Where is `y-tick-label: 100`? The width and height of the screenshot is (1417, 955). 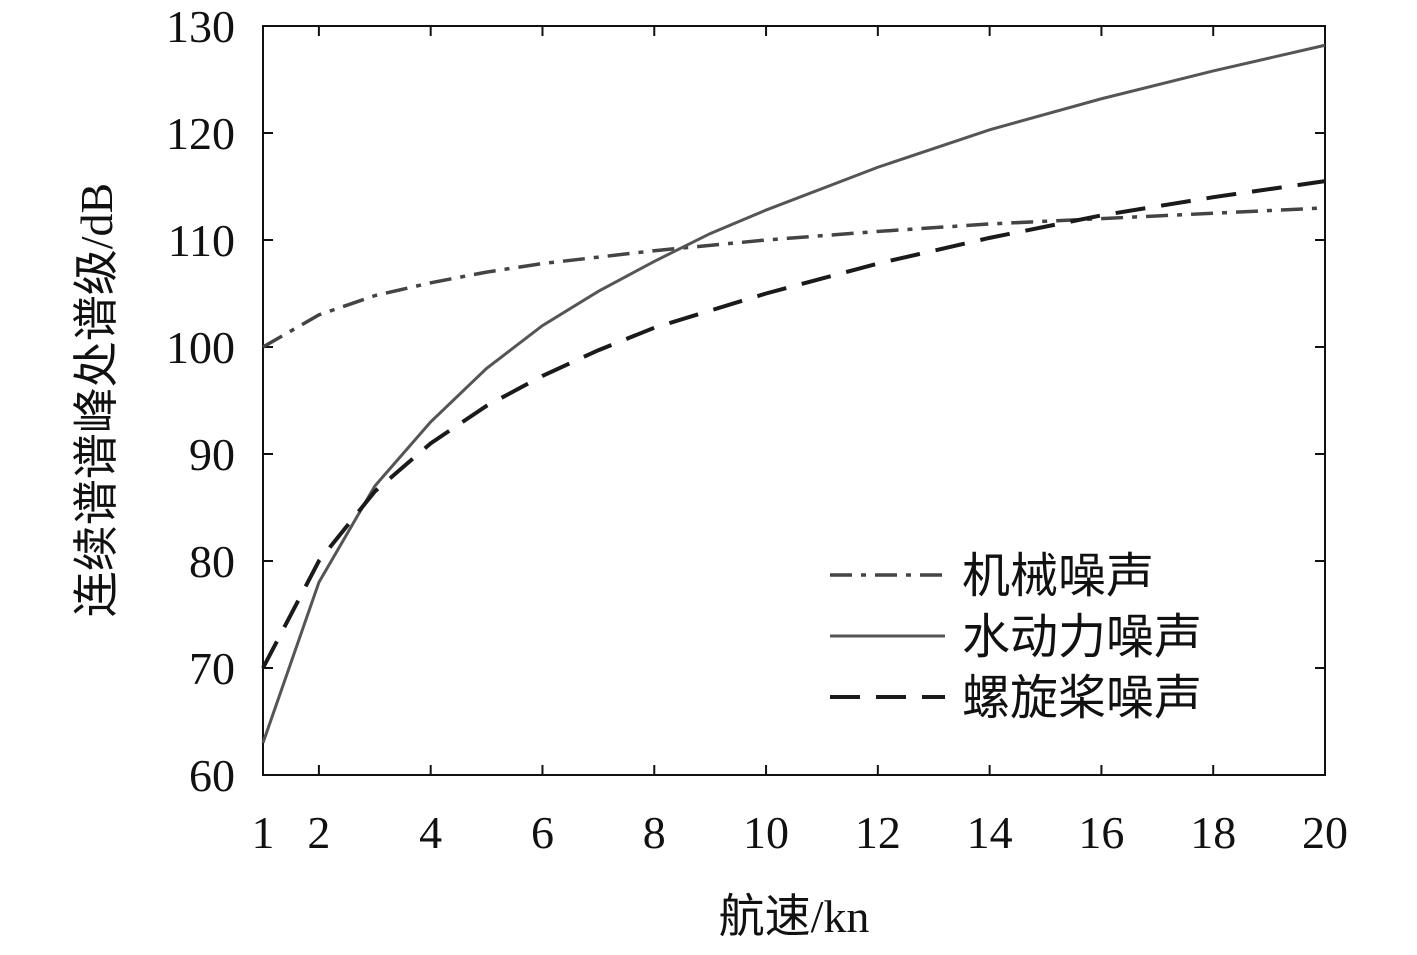 y-tick-label: 100 is located at coordinates (200, 347).